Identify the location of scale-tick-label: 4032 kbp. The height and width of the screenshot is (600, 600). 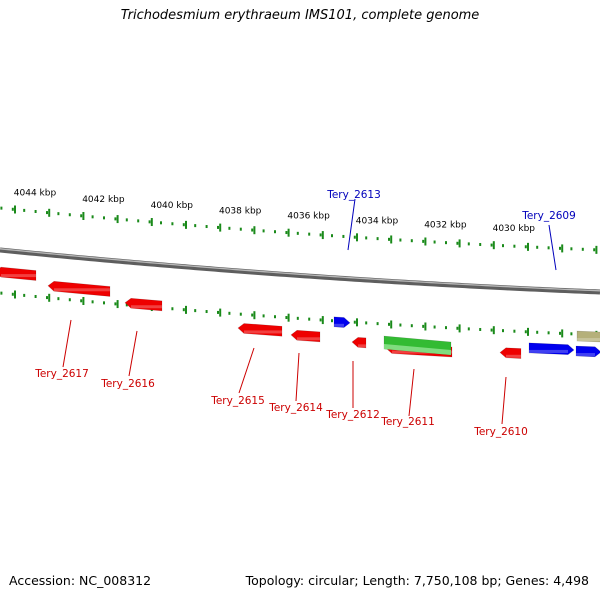
(445, 225).